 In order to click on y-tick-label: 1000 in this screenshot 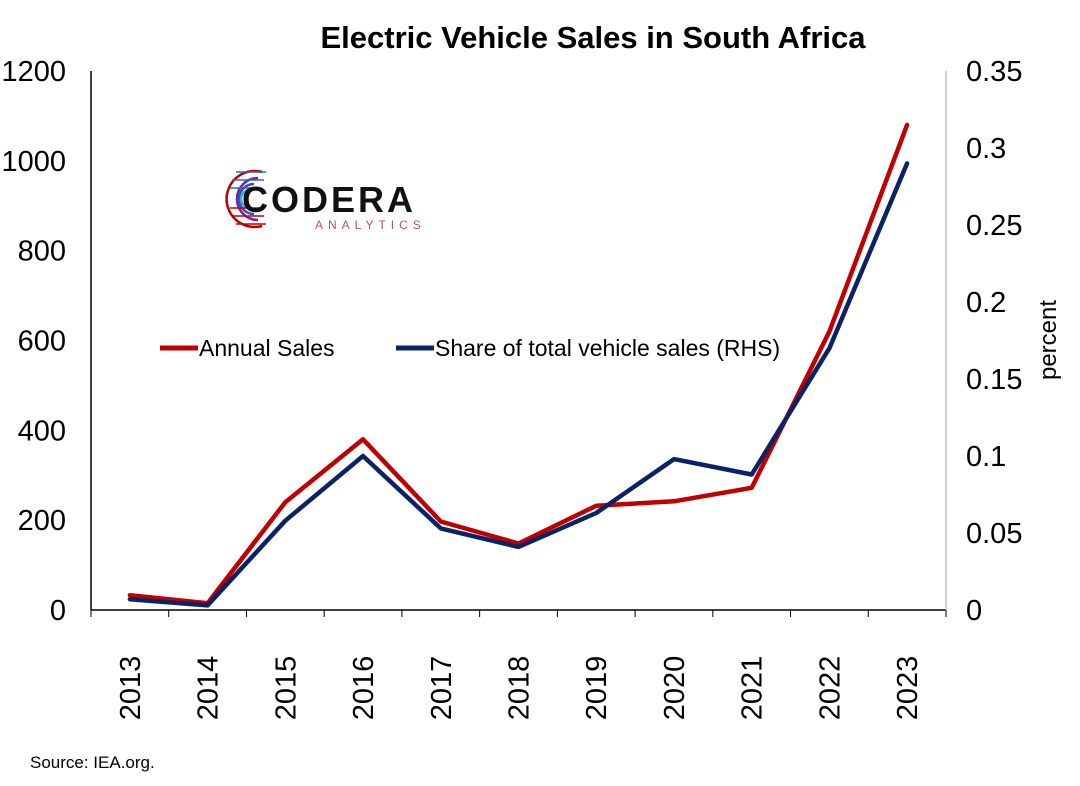, I will do `click(33, 162)`.